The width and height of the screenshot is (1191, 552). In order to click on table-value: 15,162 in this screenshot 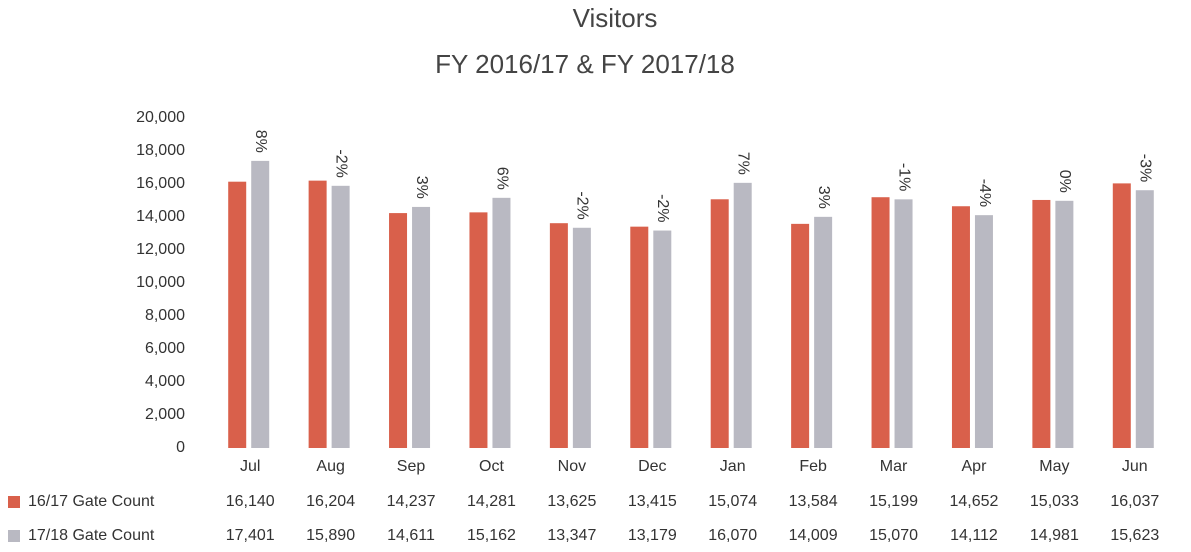, I will do `click(491, 535)`.